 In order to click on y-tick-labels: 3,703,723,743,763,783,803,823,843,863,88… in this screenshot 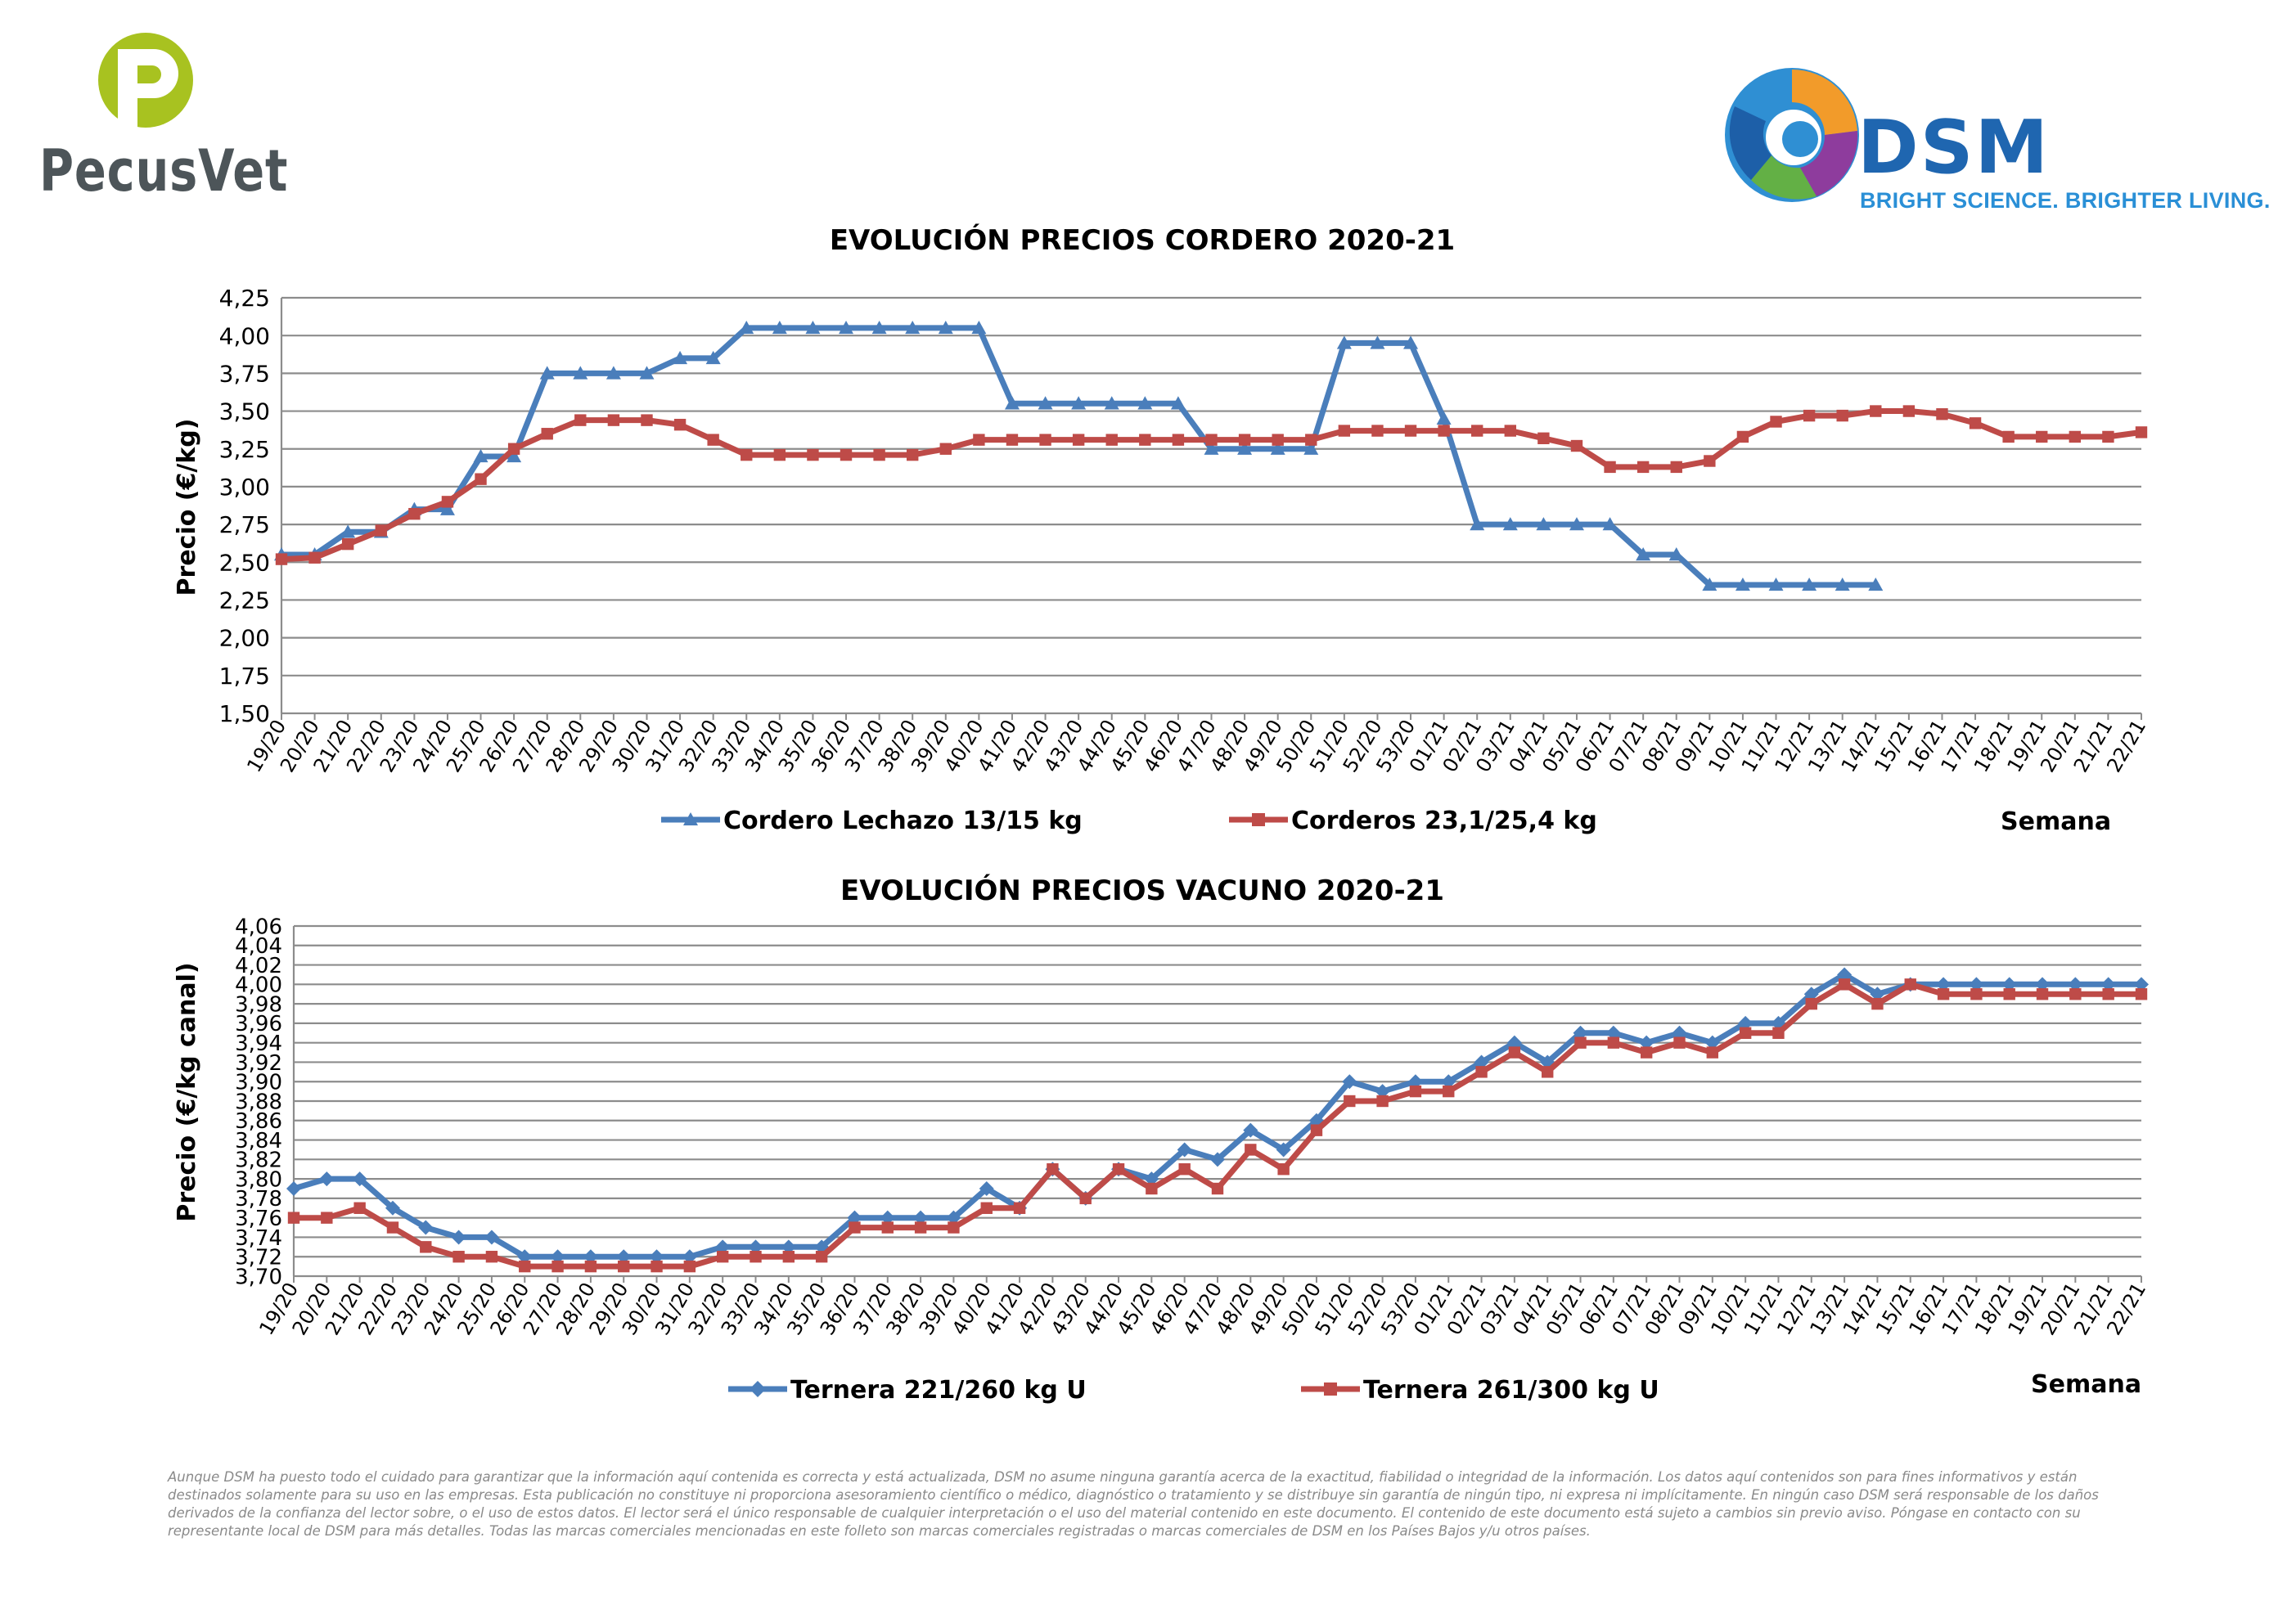, I will do `click(258, 1102)`.